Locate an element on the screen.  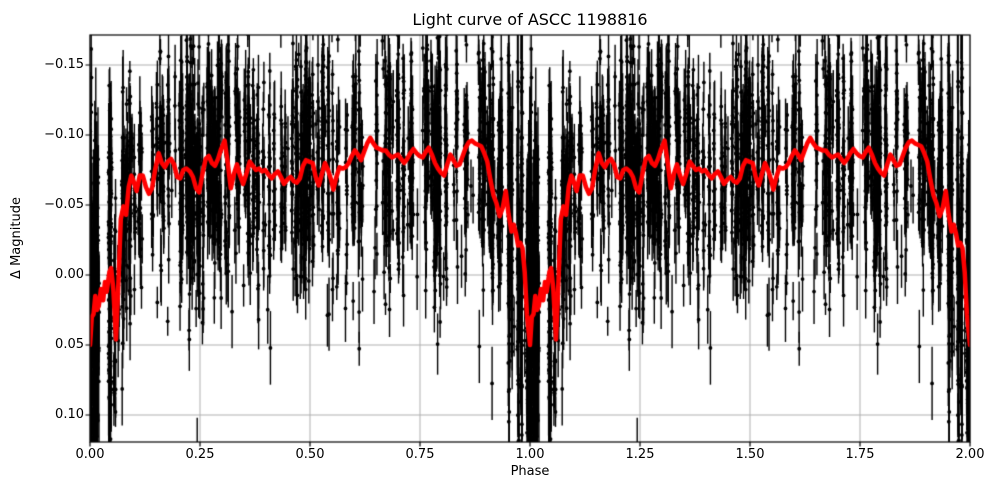
y-tick-label: 0.00 is located at coordinates (69, 274).